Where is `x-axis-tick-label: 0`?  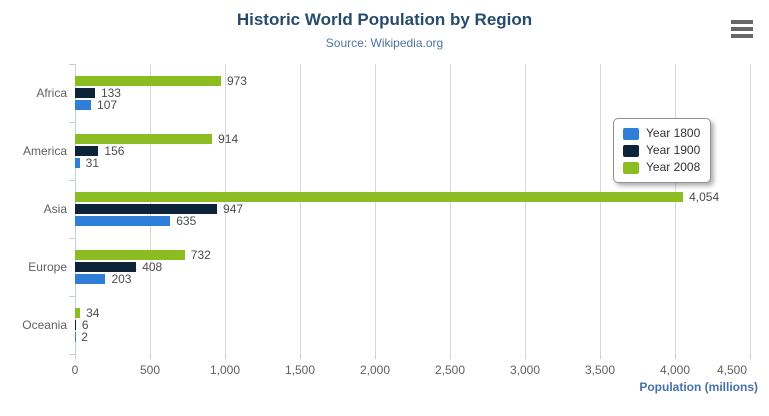
x-axis-tick-label: 0 is located at coordinates (75, 370).